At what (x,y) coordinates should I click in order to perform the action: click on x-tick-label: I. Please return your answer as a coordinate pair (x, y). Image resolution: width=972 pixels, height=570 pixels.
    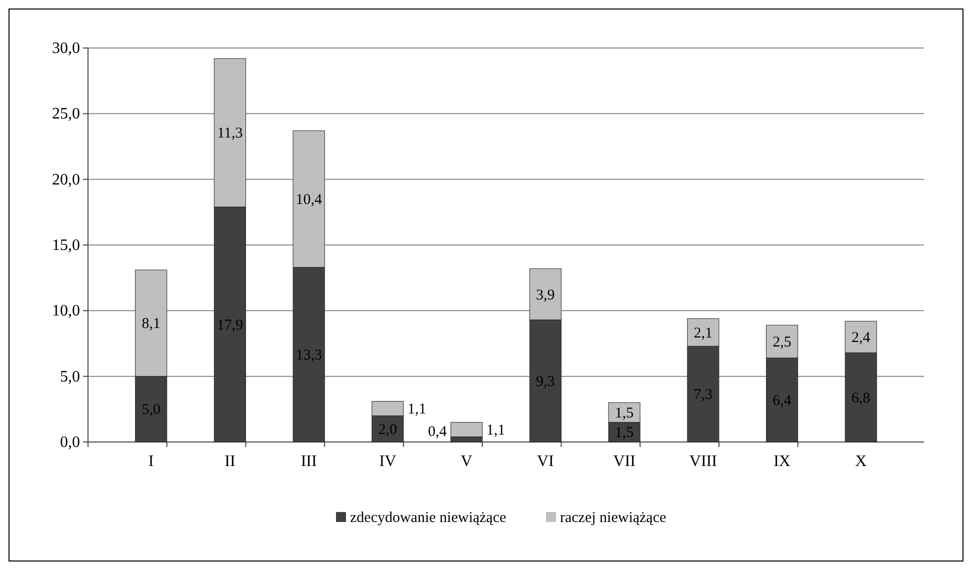
    Looking at the image, I should click on (151, 461).